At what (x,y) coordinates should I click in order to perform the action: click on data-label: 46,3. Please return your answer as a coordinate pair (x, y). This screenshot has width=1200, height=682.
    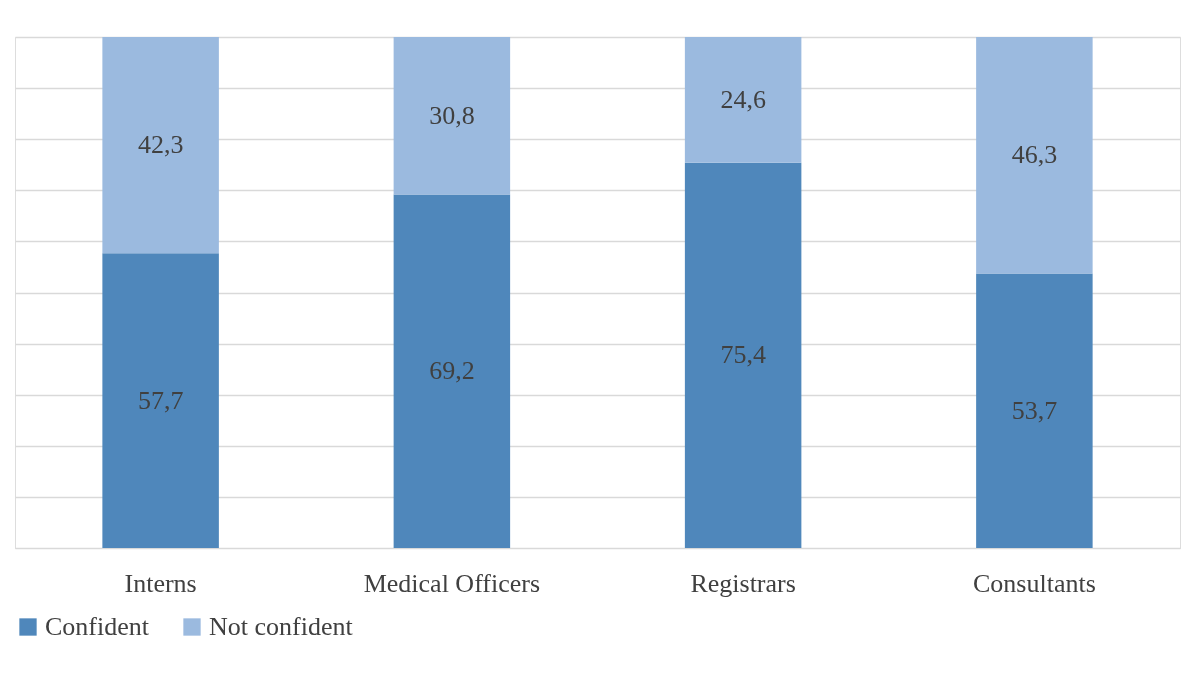
    Looking at the image, I should click on (1034, 155).